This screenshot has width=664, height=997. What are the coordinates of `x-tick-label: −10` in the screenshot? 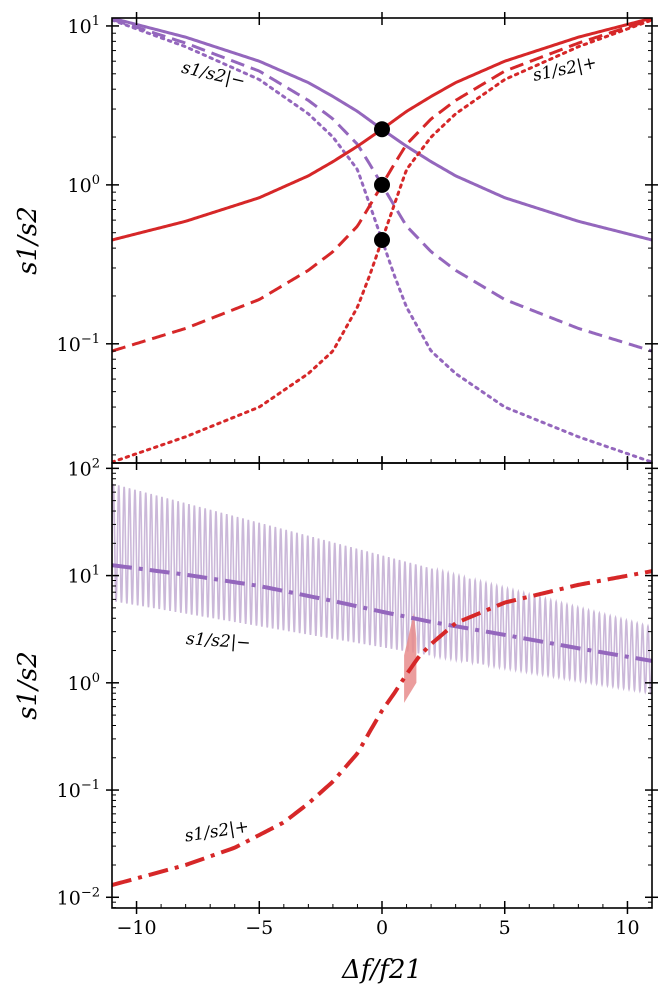 It's located at (136, 928).